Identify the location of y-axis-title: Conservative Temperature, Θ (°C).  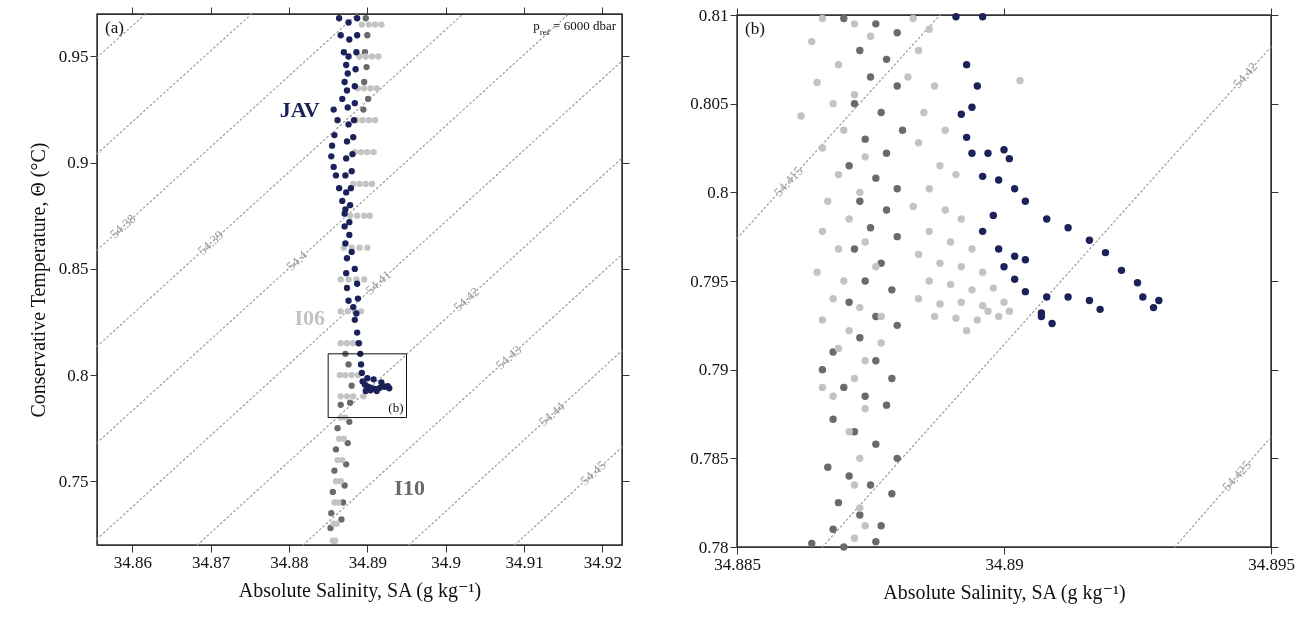
(38, 280).